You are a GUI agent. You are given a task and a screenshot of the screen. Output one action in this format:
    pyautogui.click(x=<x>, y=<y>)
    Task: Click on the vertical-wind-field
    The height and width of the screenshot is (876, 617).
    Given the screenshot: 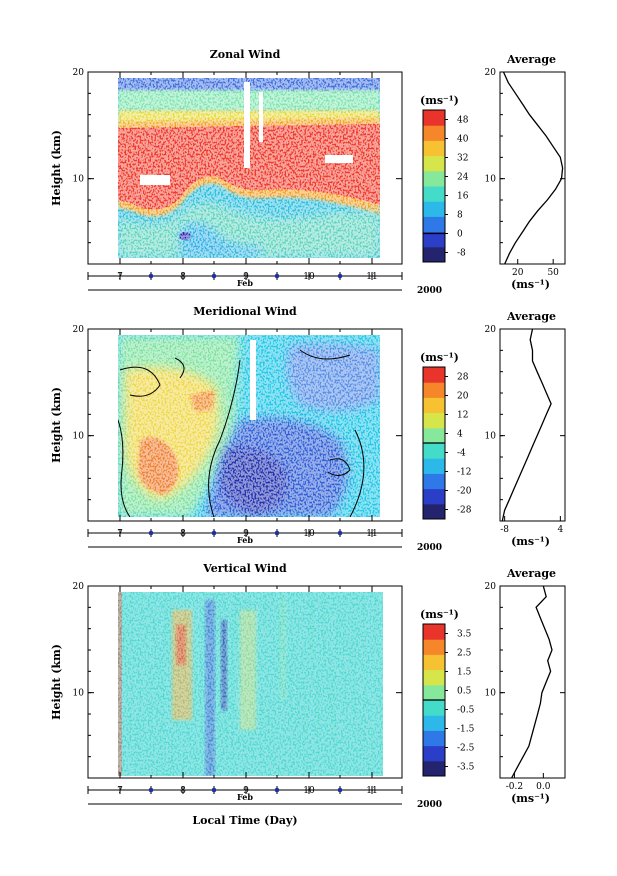 What is the action you would take?
    pyautogui.click(x=250, y=684)
    